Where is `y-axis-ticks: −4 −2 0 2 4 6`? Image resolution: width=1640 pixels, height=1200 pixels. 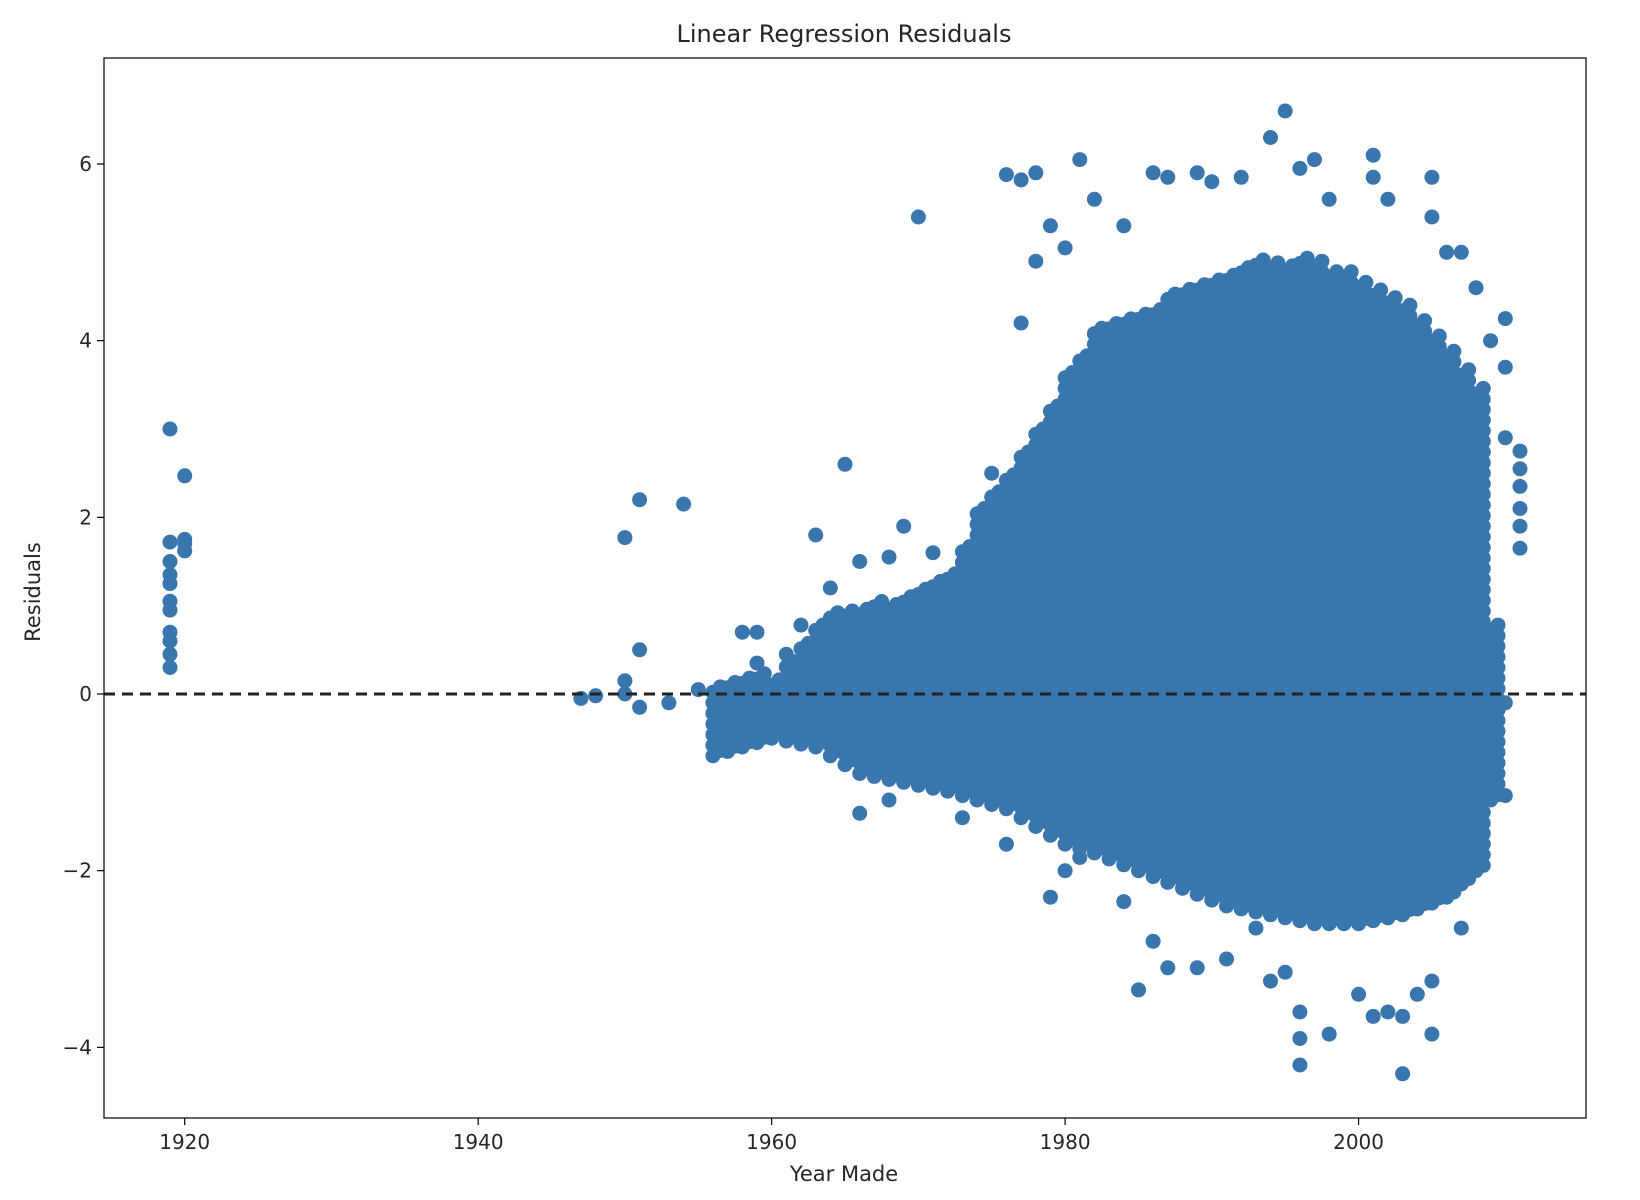 y-axis-ticks: −4 −2 0 2 4 6 is located at coordinates (83, 605).